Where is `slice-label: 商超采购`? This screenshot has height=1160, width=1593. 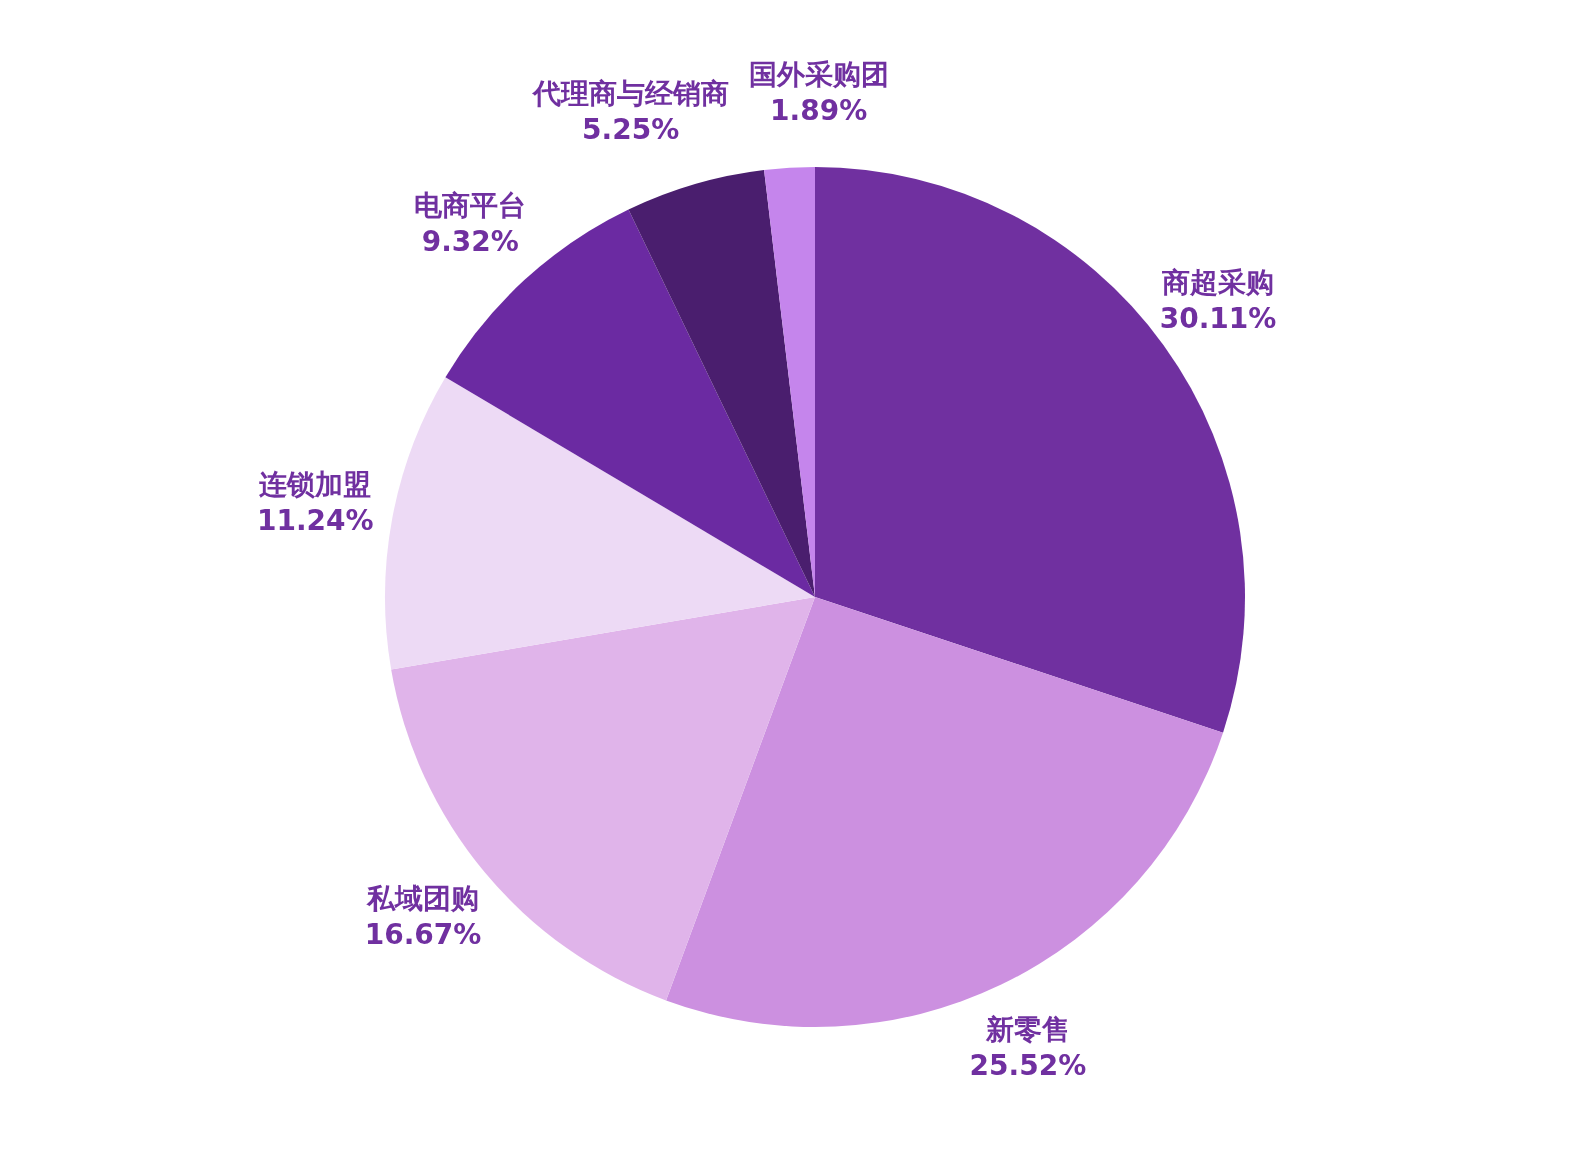 slice-label: 商超采购 is located at coordinates (1218, 282).